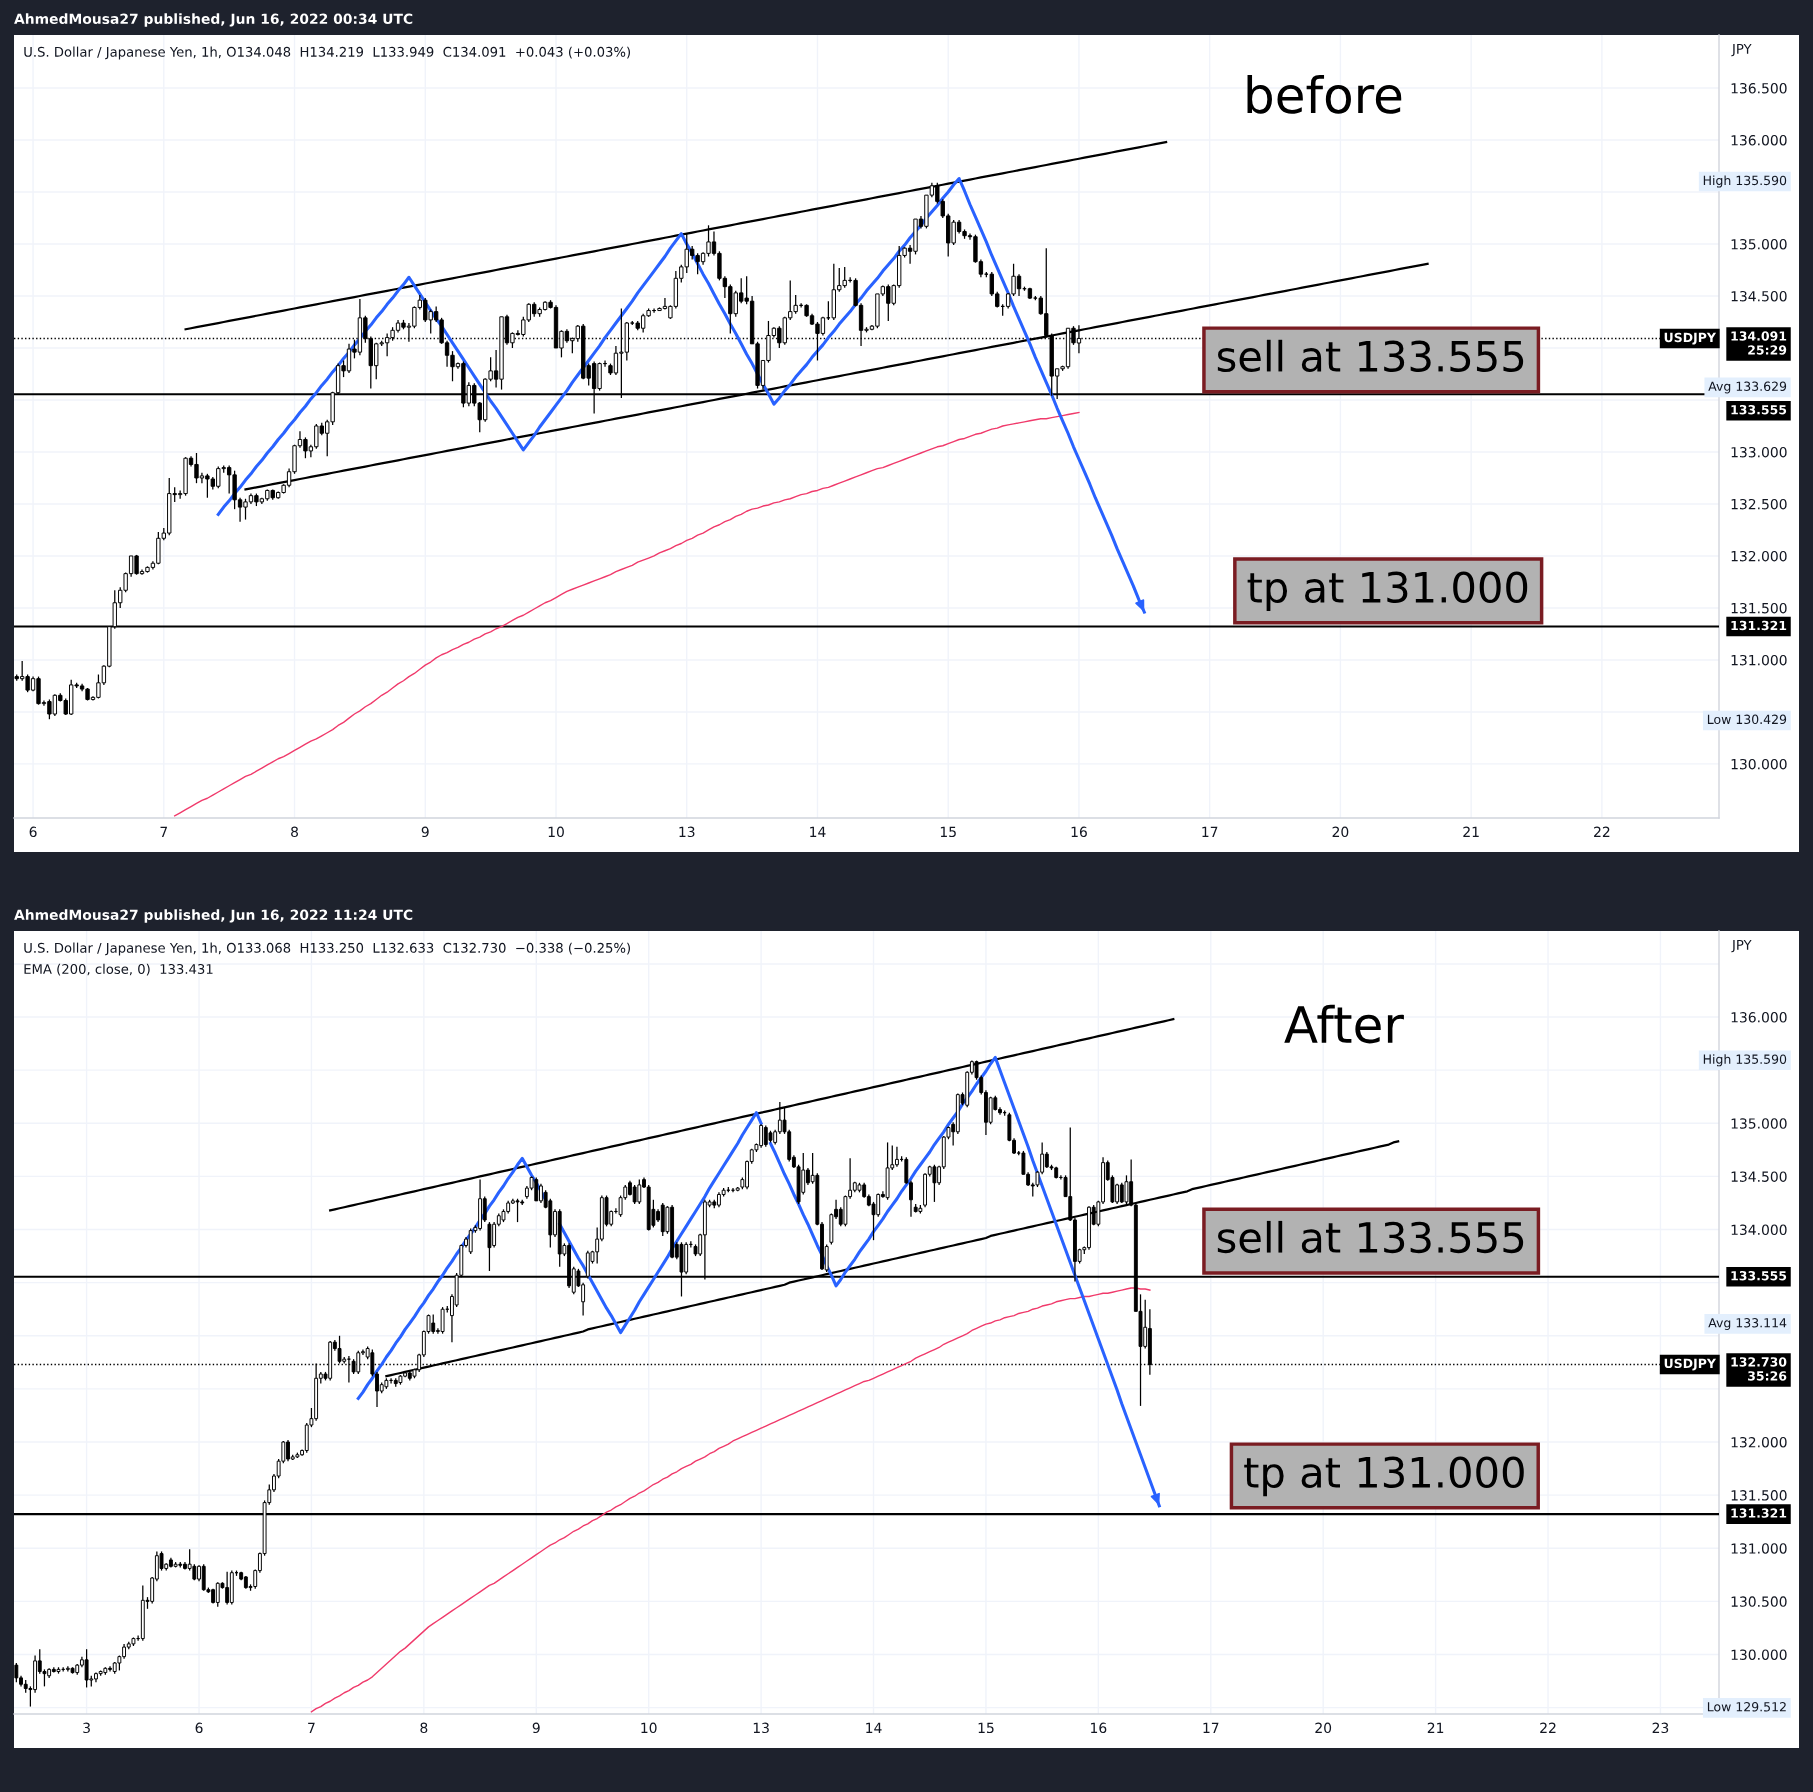 The image size is (1813, 1792). I want to click on ref-line-label: 132.730 35:26, so click(1759, 1369).